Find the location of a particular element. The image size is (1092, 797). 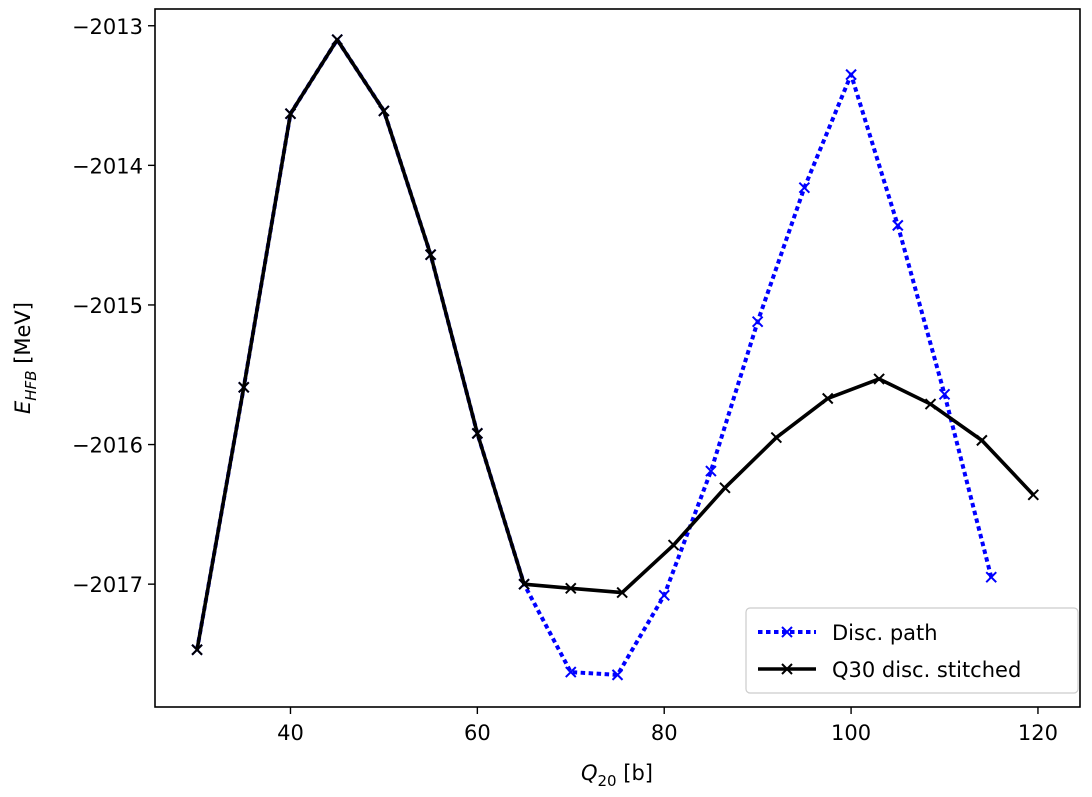

y-tick-label: −2013 is located at coordinates (107, 27).